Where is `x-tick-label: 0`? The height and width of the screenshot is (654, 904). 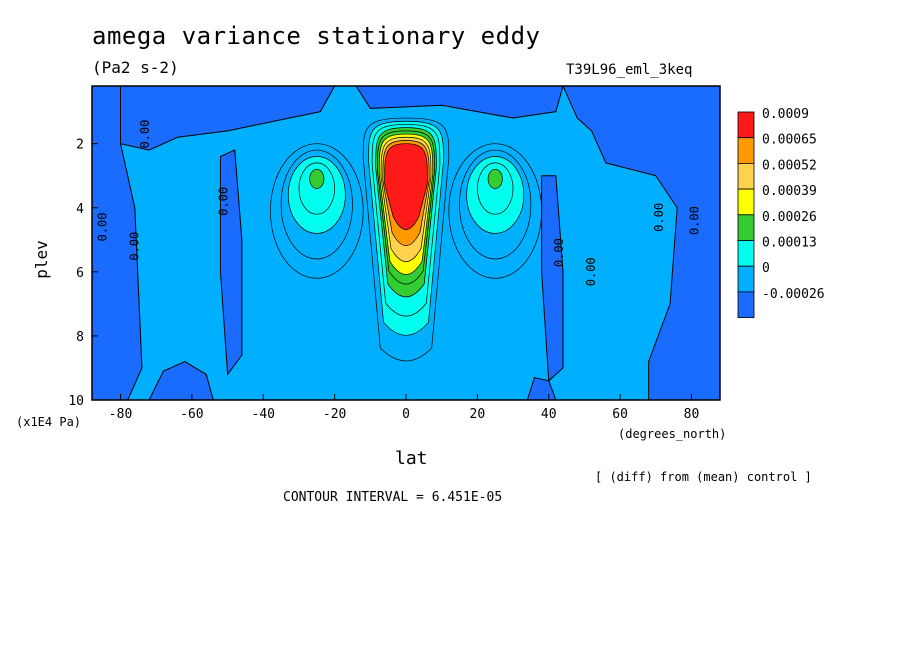 x-tick-label: 0 is located at coordinates (406, 414).